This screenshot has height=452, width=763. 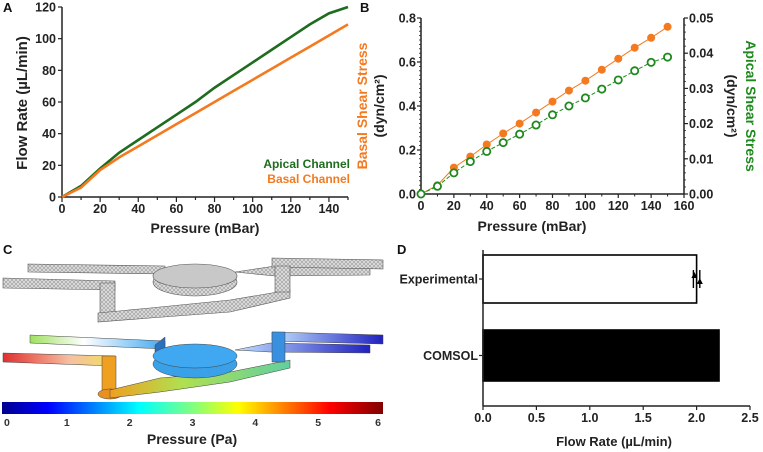 What do you see at coordinates (49, 134) in the screenshot?
I see `y-tick-label: 40` at bounding box center [49, 134].